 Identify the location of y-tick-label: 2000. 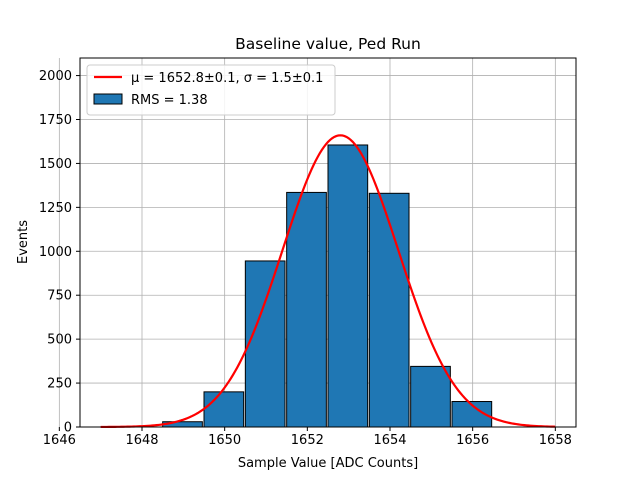
(55, 76).